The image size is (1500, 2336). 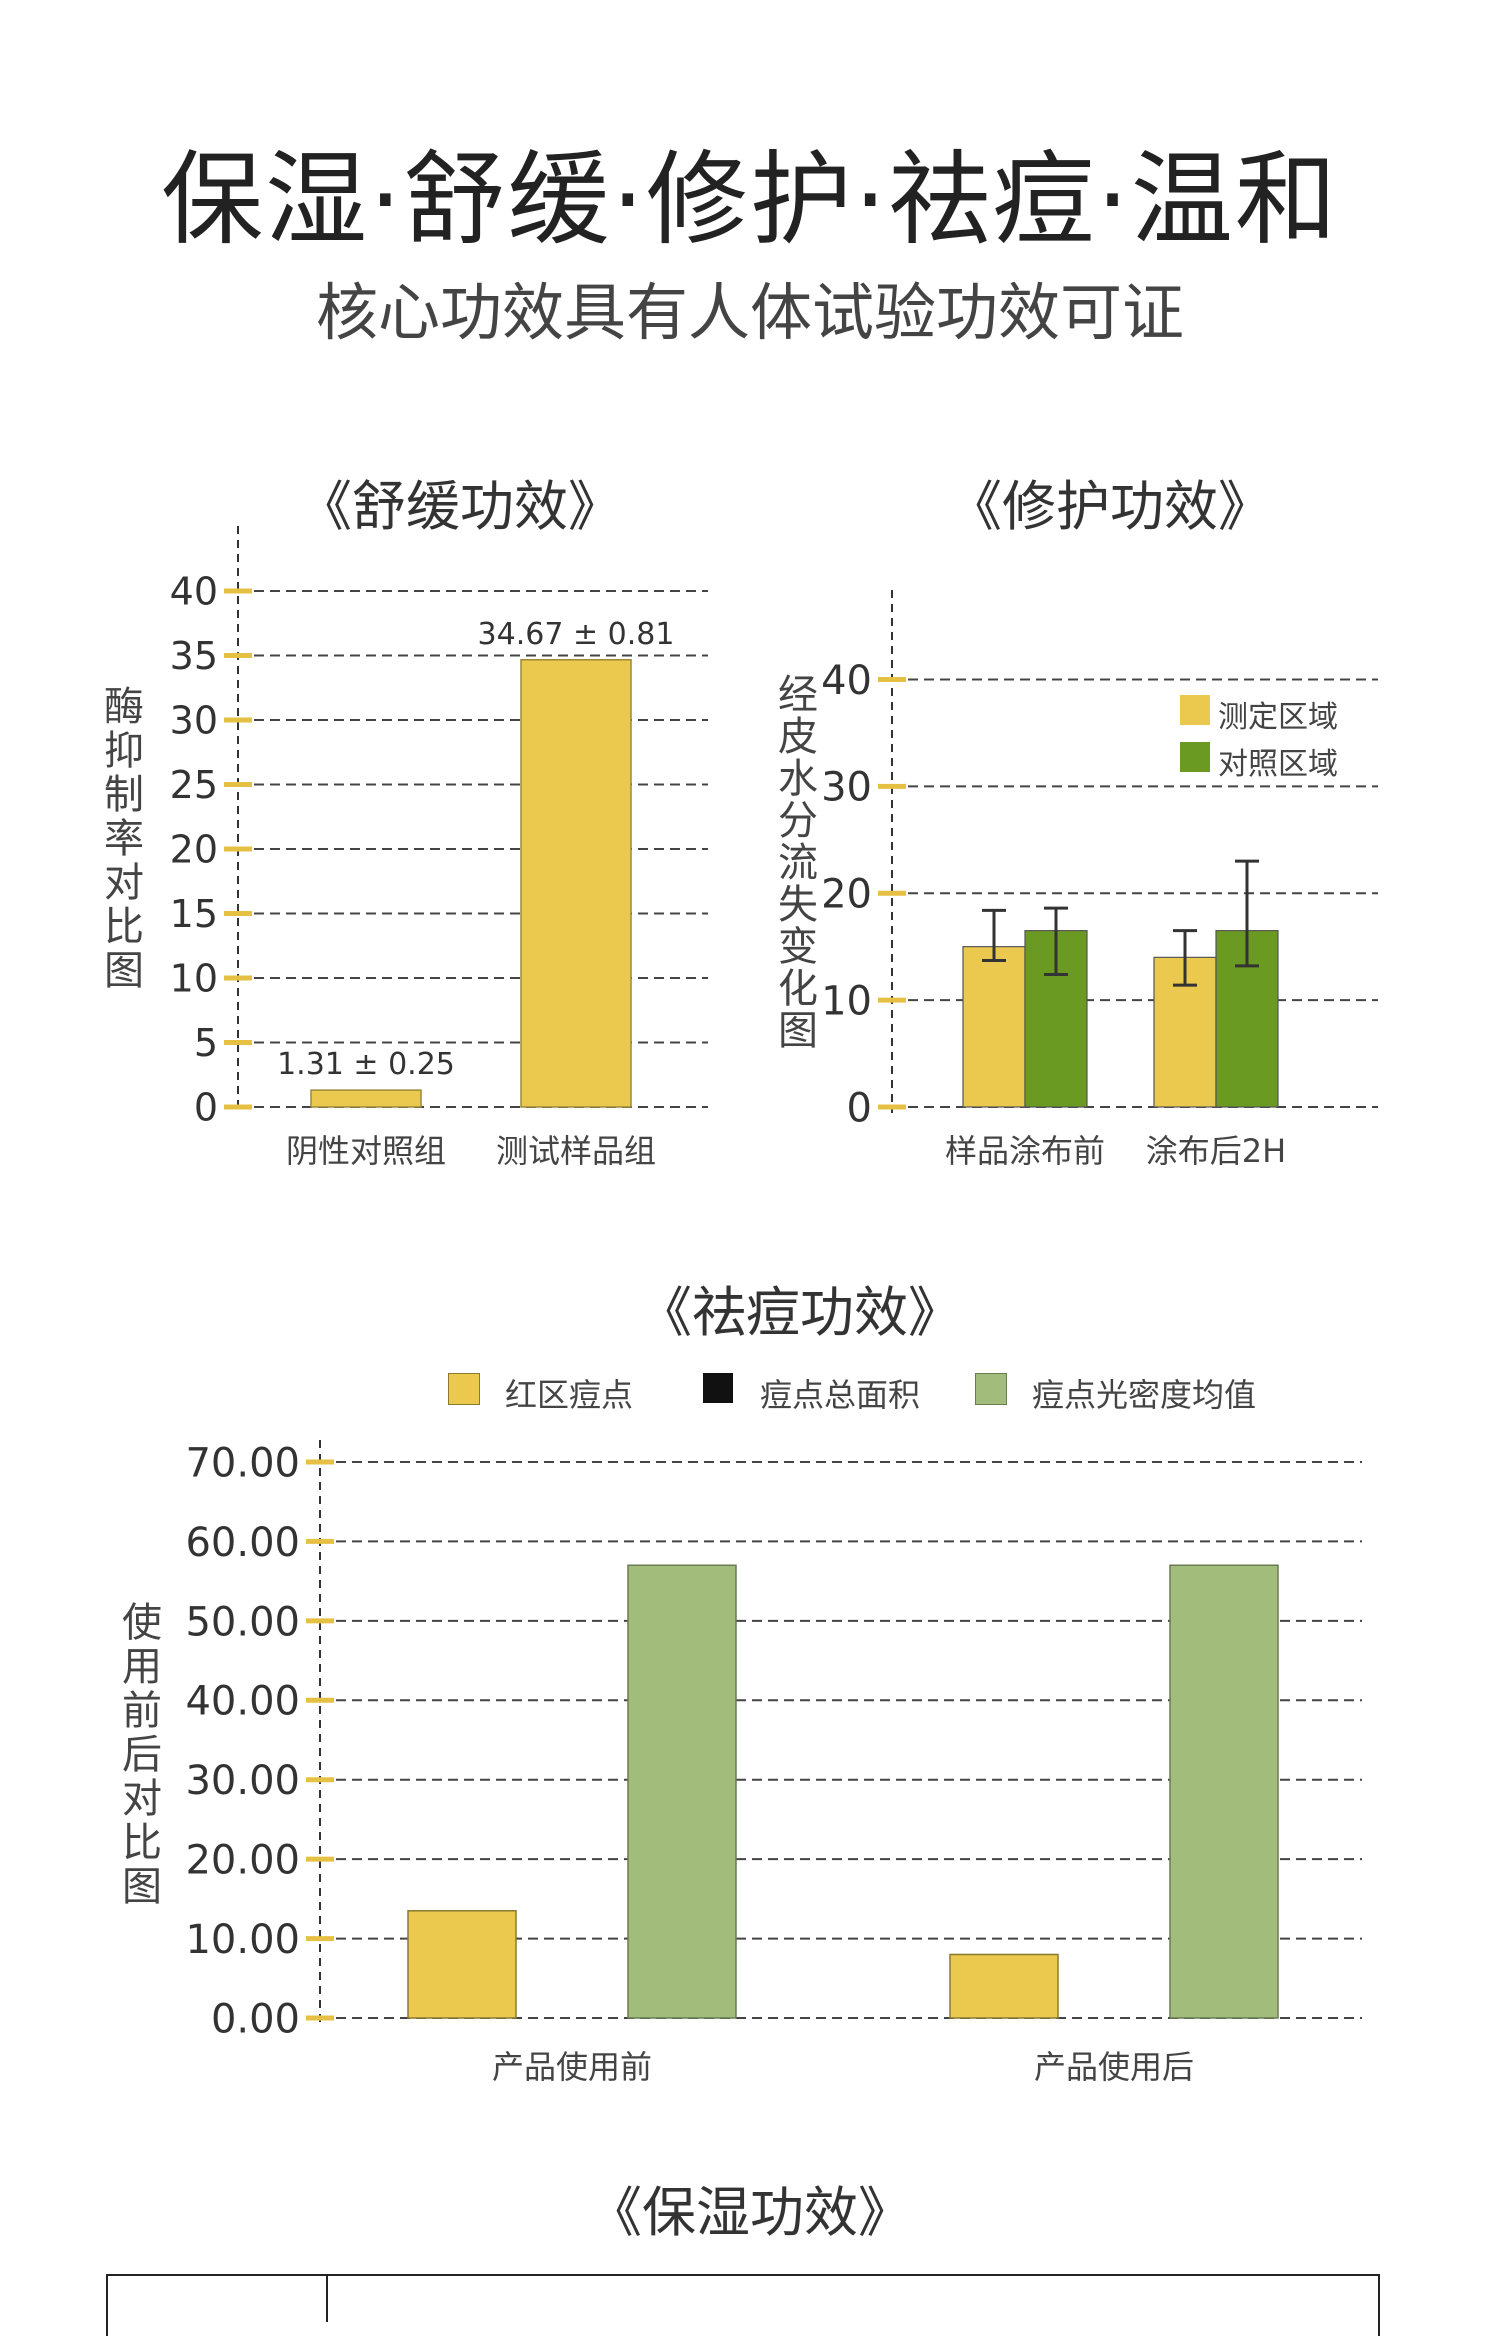 What do you see at coordinates (242, 1940) in the screenshot?
I see `chart3-tick-label: 10.00` at bounding box center [242, 1940].